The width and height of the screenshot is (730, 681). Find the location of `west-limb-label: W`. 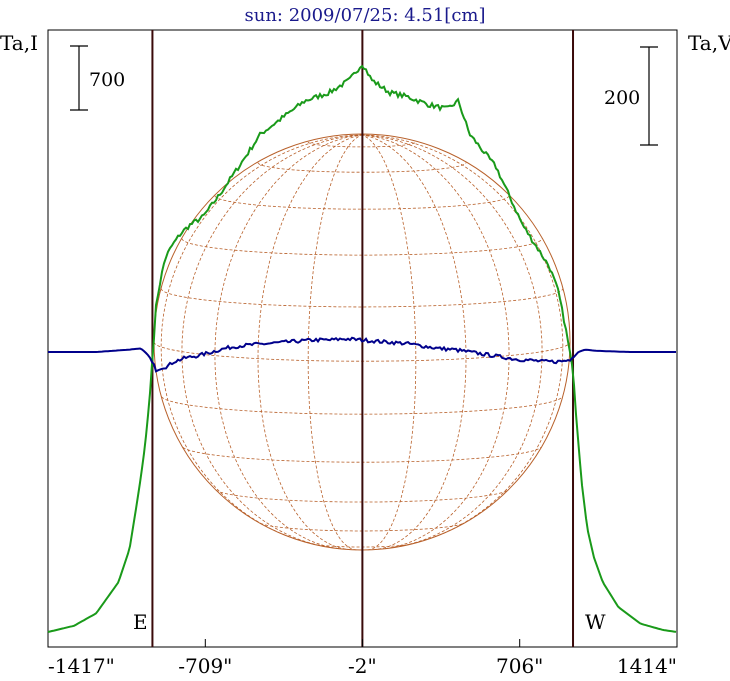

west-limb-label: W is located at coordinates (595, 622).